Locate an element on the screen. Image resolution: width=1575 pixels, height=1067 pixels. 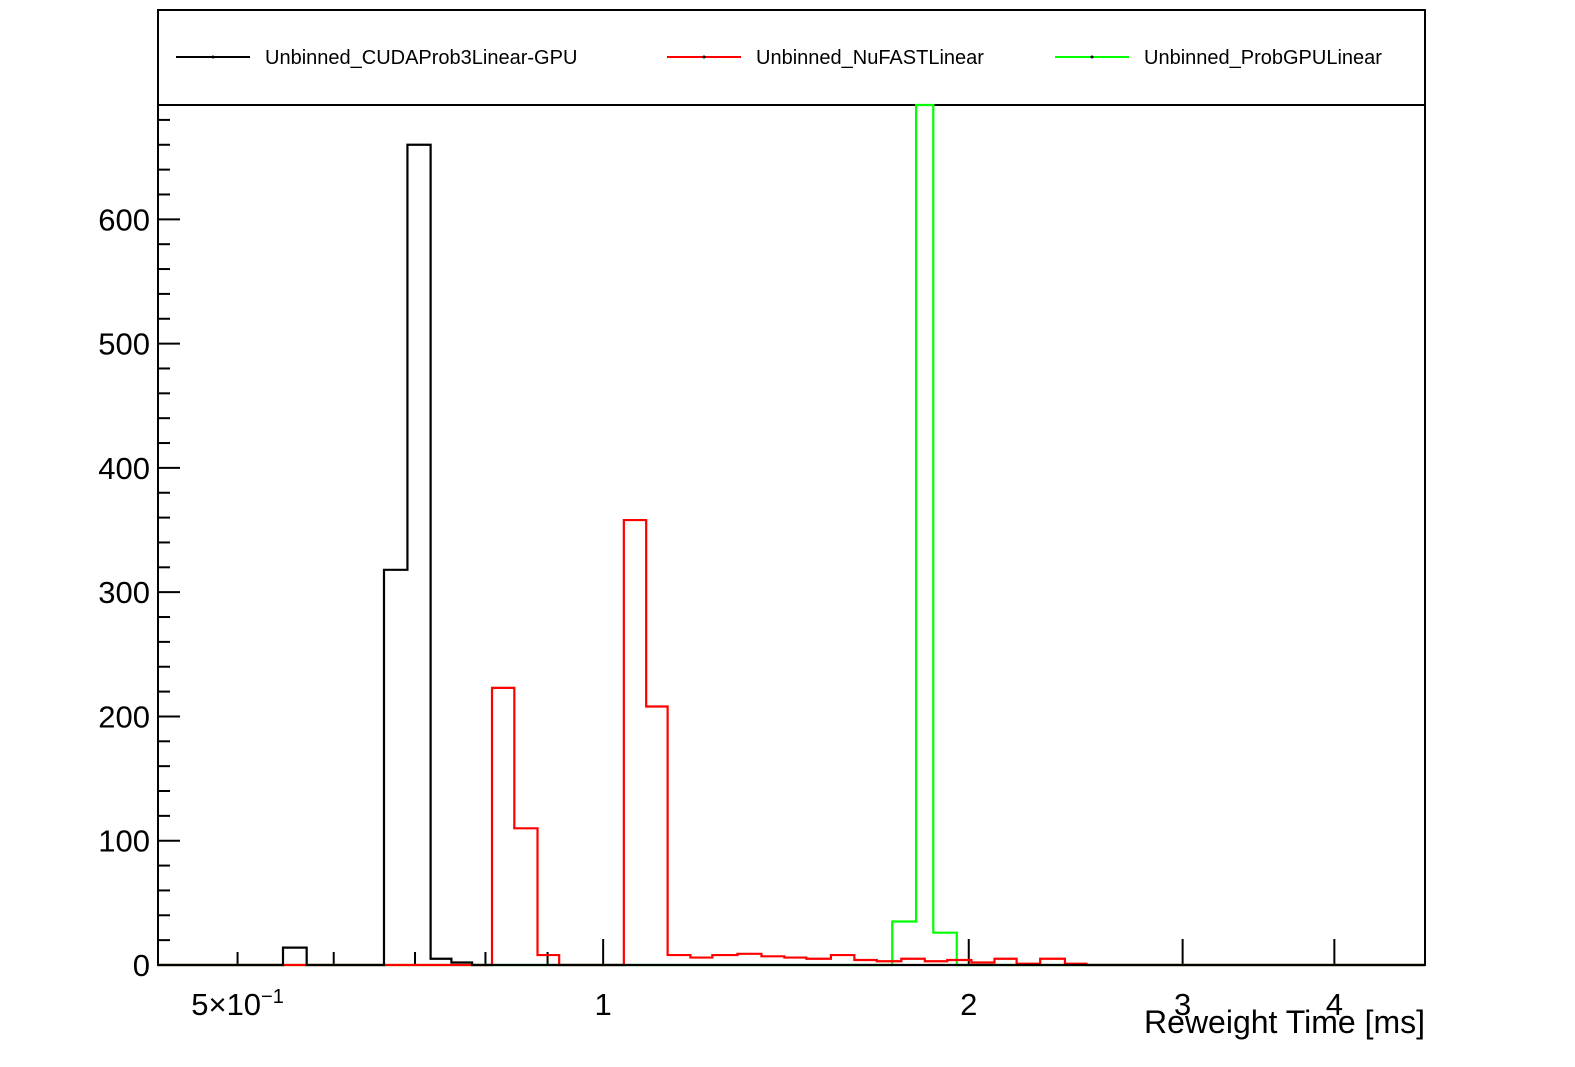
y-tick-label: 500 is located at coordinates (124, 344).